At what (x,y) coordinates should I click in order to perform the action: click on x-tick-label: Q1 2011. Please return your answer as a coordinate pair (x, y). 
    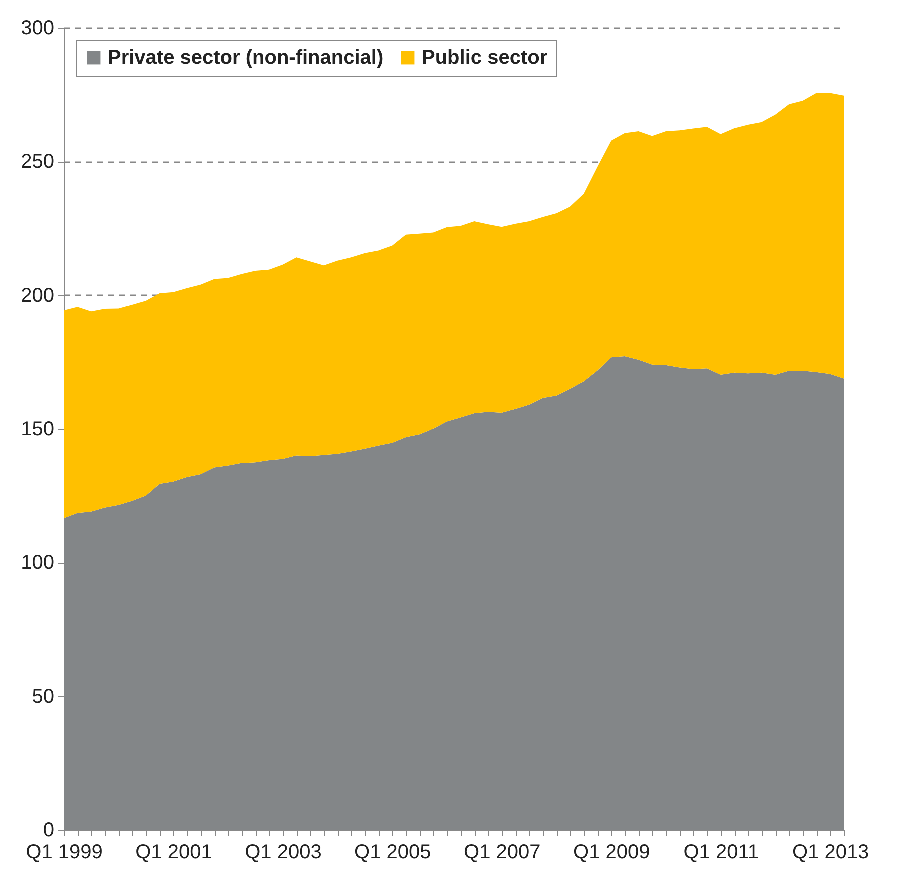
    Looking at the image, I should click on (721, 853).